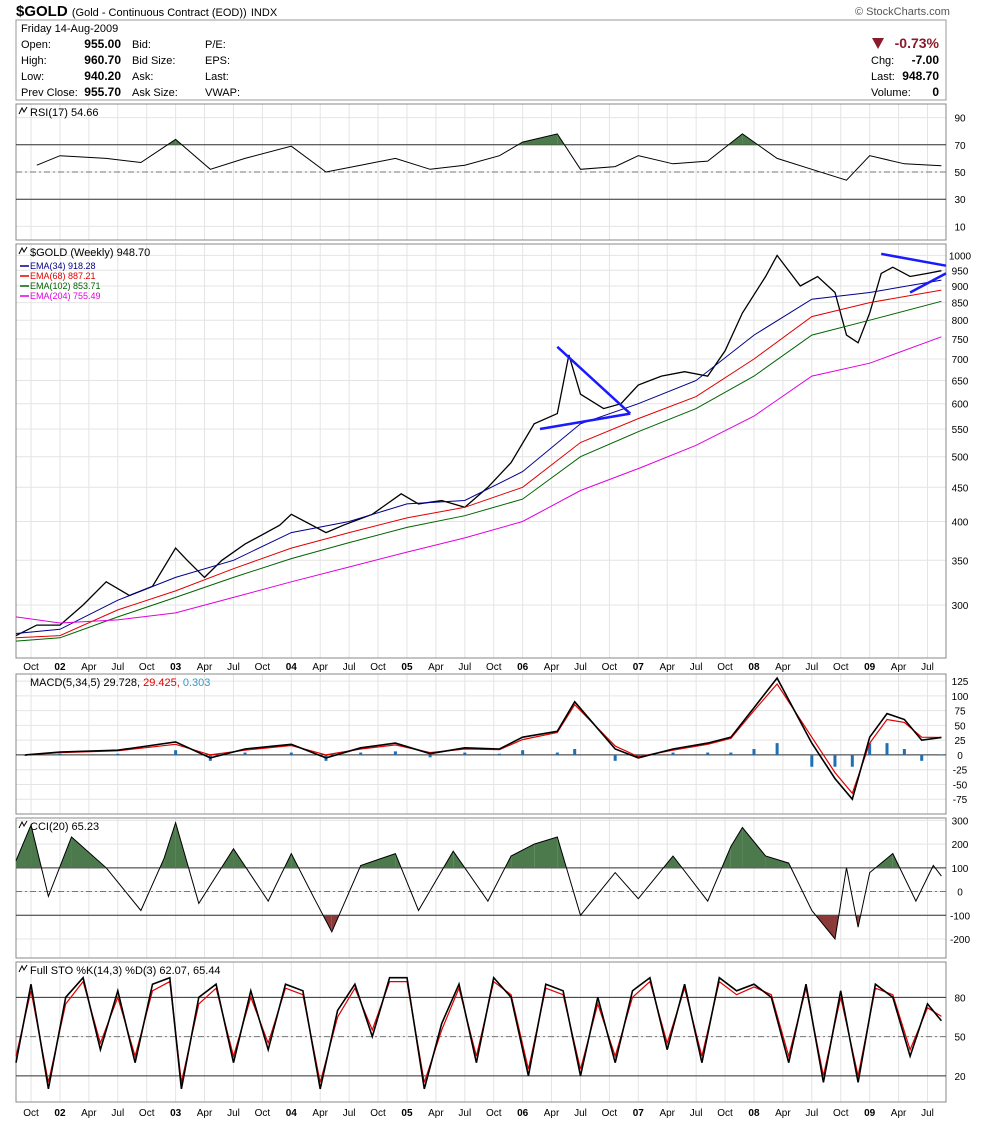 This screenshot has width=990, height=1124. I want to click on quote-label: Last:, so click(883, 77).